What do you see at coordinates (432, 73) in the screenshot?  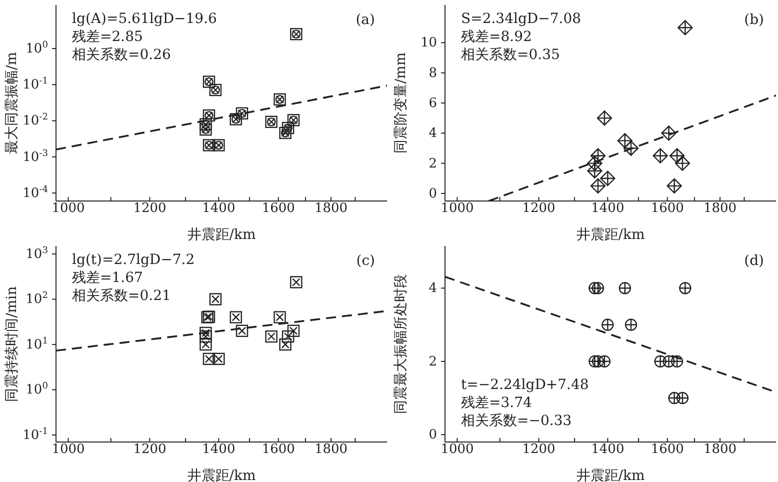 I see `y-tick-label: 8` at bounding box center [432, 73].